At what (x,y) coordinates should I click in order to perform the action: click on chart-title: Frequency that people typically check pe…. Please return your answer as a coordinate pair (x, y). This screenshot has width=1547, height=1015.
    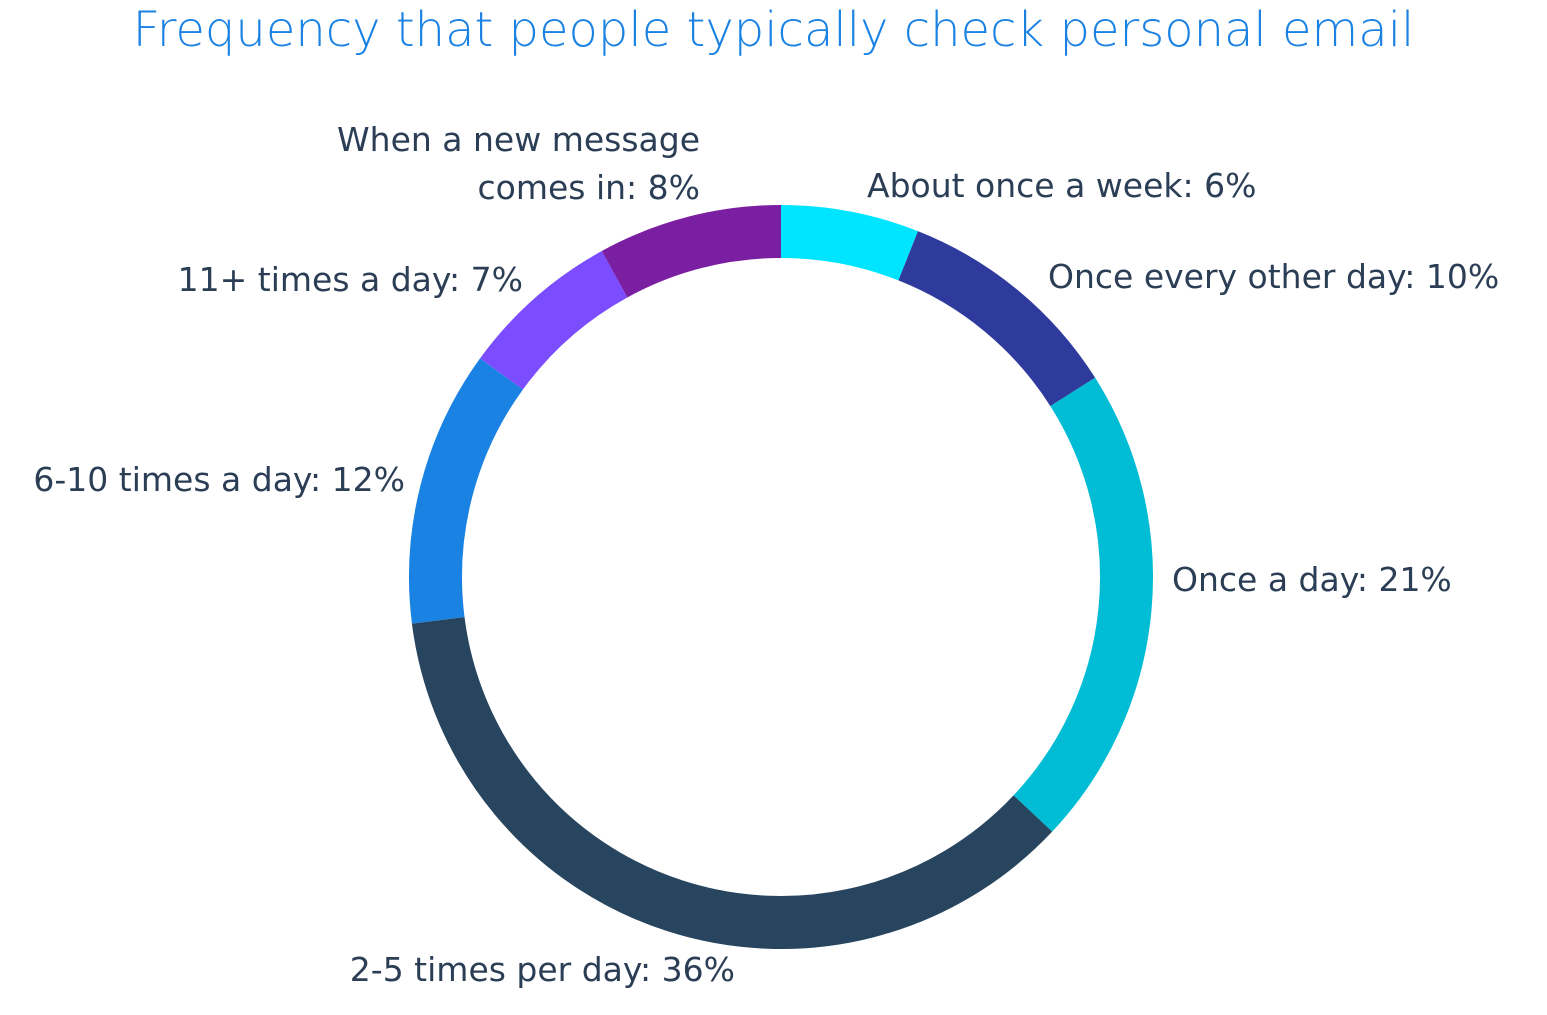
    Looking at the image, I should click on (773, 30).